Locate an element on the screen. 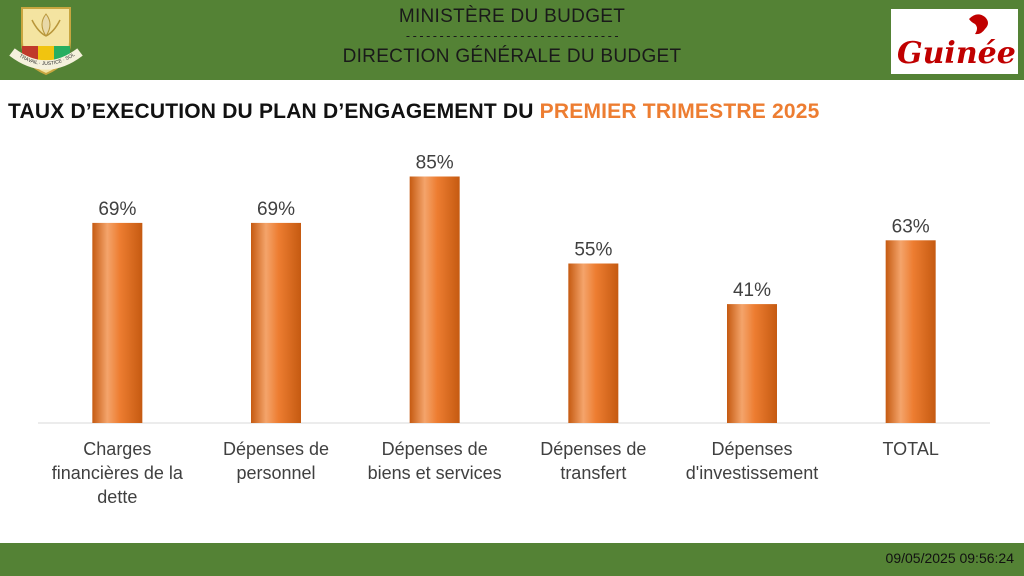 This screenshot has width=1024, height=576. data-label-4: 41% is located at coordinates (752, 290).